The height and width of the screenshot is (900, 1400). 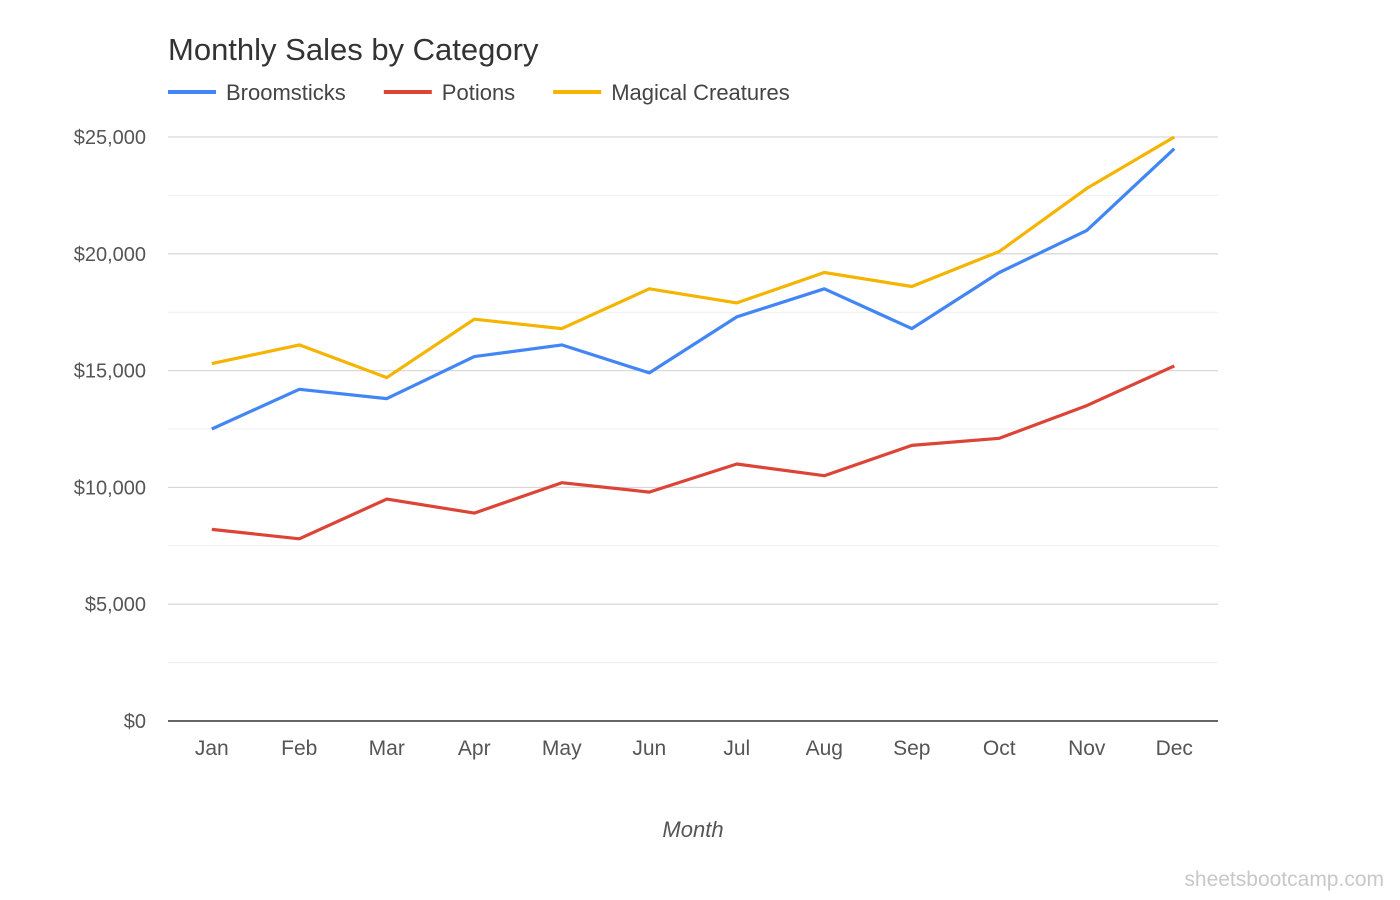 What do you see at coordinates (474, 748) in the screenshot?
I see `x-tick-label: Apr` at bounding box center [474, 748].